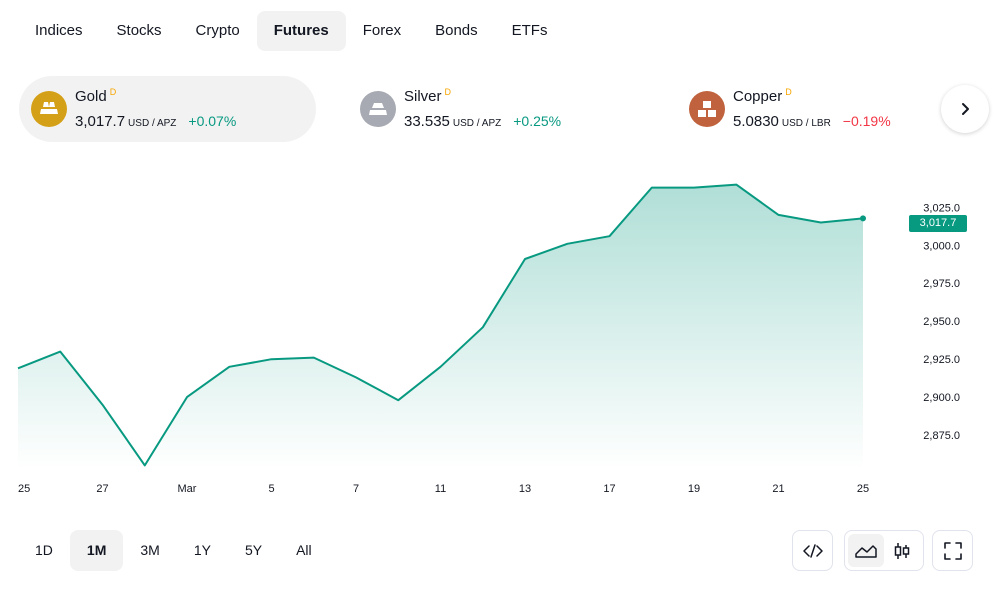 Image resolution: width=993 pixels, height=608 pixels. What do you see at coordinates (941, 360) in the screenshot?
I see `y-tick-label: 2,925.0` at bounding box center [941, 360].